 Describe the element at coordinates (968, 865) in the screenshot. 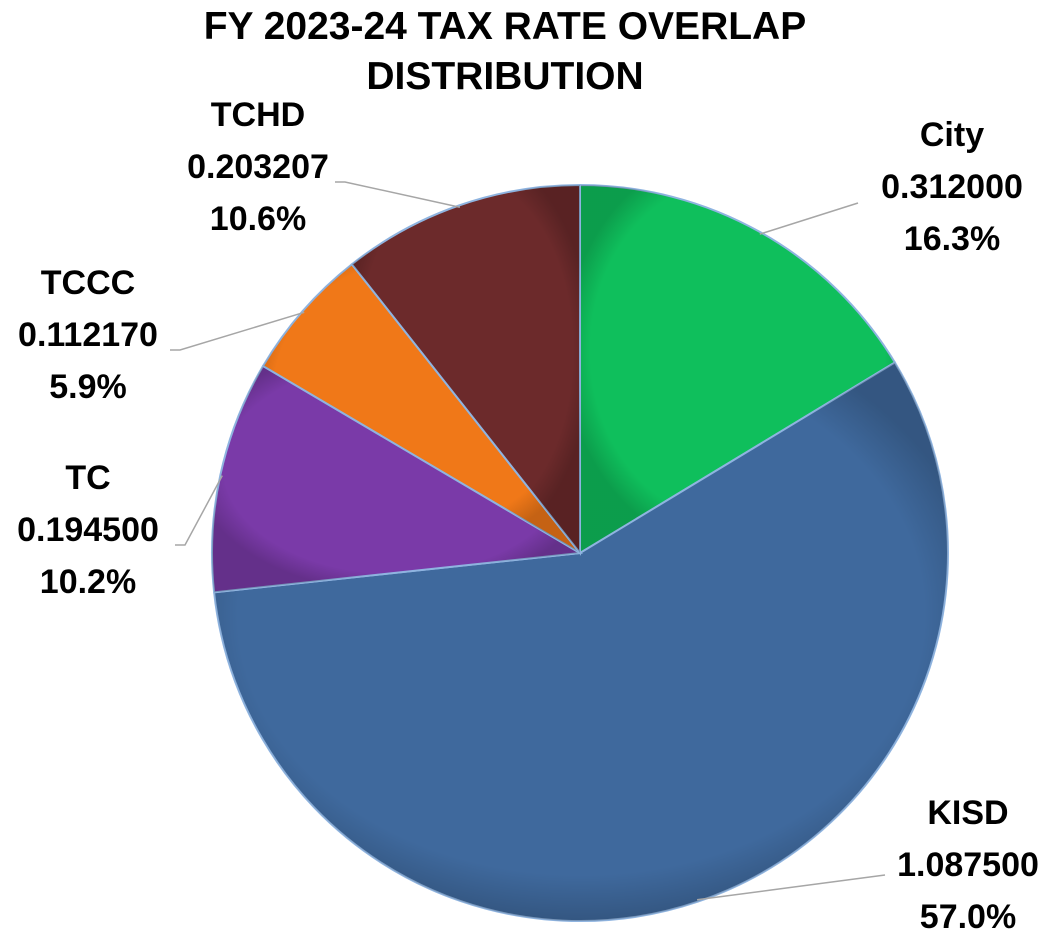

I see `value-label: 1.087500` at that location.